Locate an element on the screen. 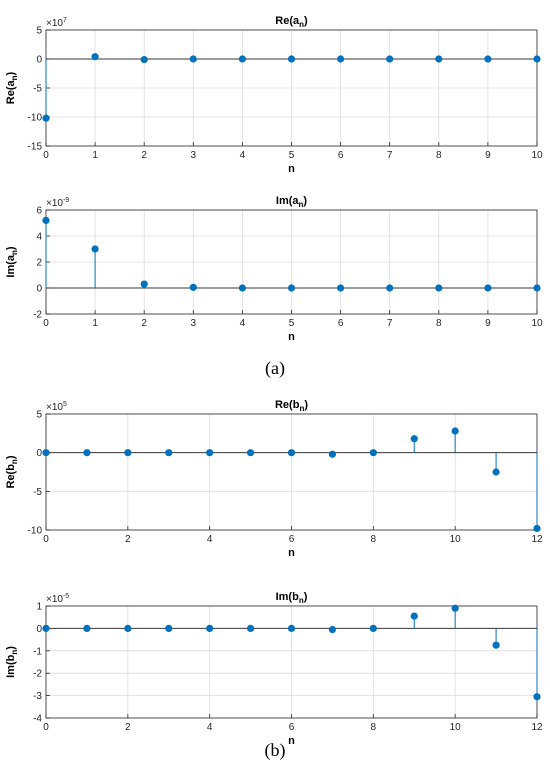 The width and height of the screenshot is (550, 770). chart3-y-tick-label: -5 is located at coordinates (37, 492).